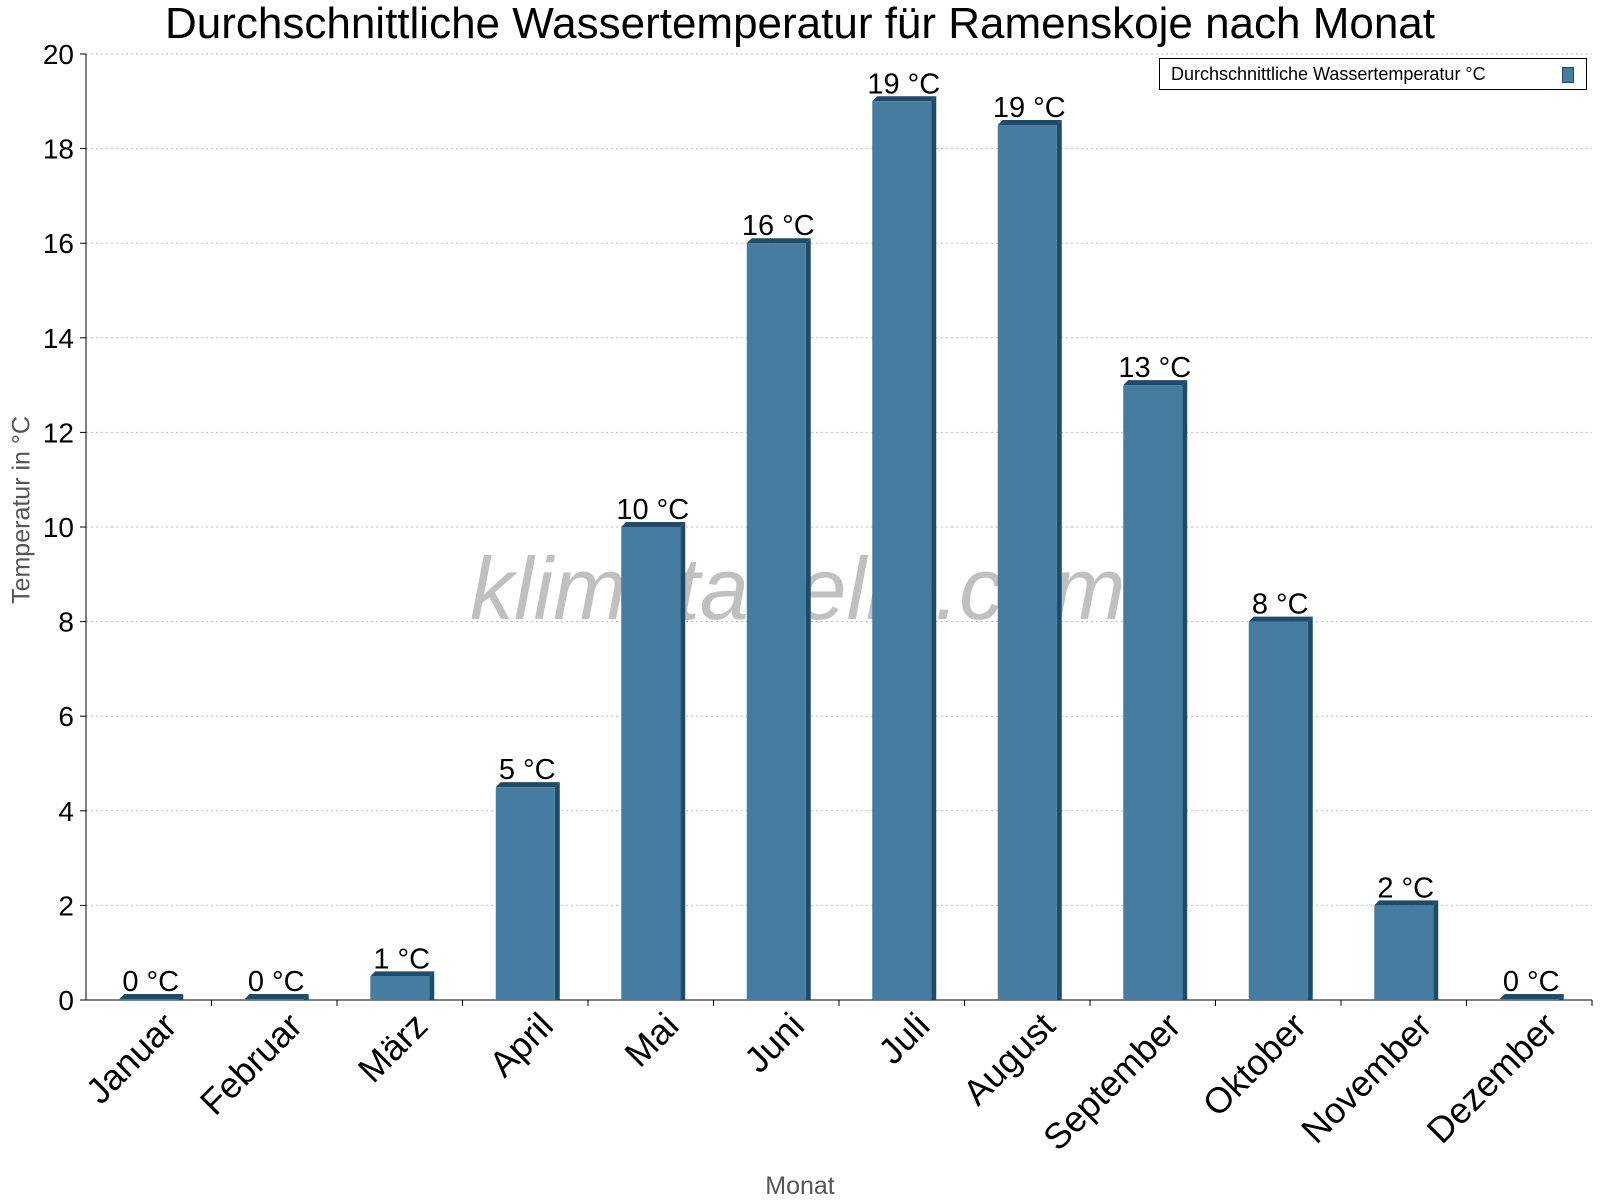 This screenshot has width=1600, height=1201. What do you see at coordinates (1568, 75) in the screenshot?
I see `legend-swatch` at bounding box center [1568, 75].